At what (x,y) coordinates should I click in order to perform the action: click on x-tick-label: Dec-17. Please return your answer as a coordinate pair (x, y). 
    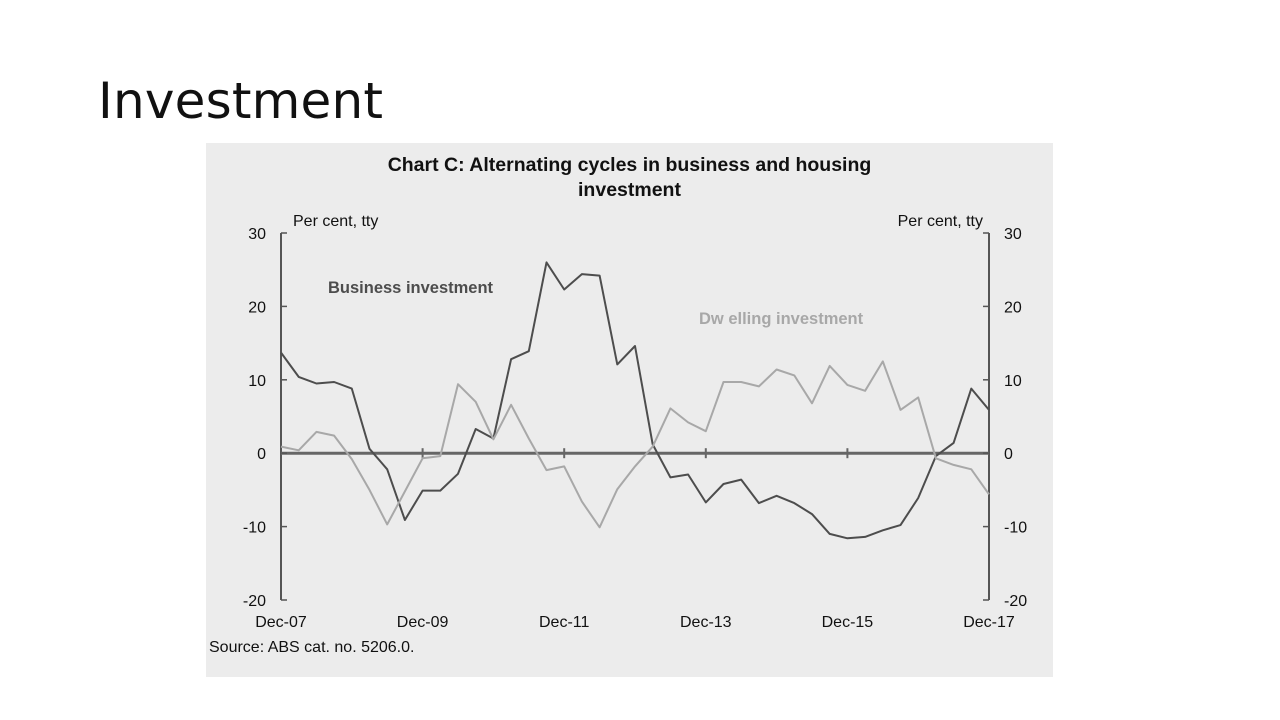
    Looking at the image, I should click on (989, 622).